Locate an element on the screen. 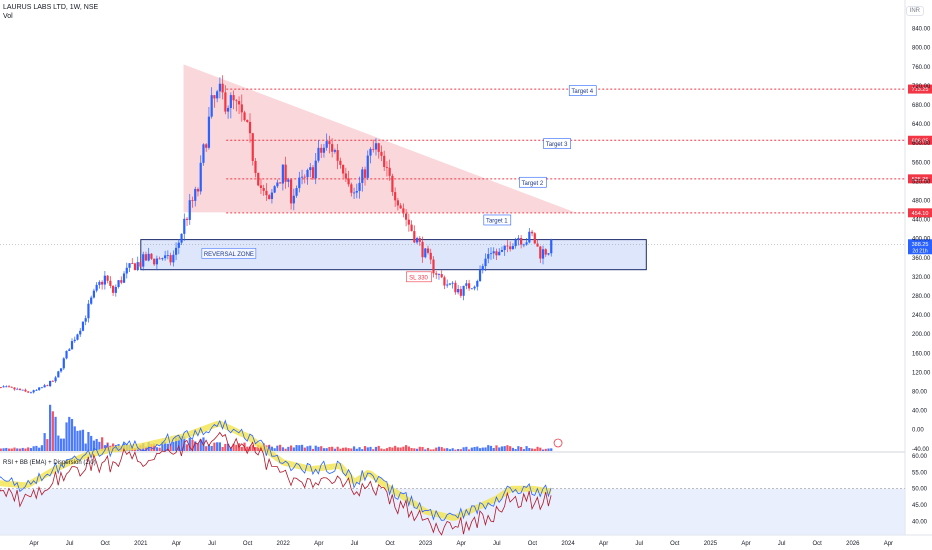 The width and height of the screenshot is (932, 550). price-tick-label: 800.00 is located at coordinates (921, 49).